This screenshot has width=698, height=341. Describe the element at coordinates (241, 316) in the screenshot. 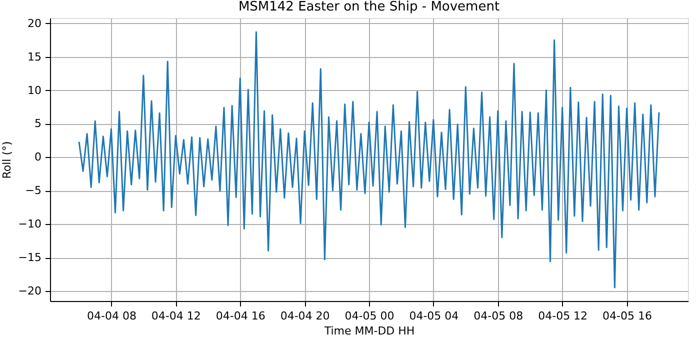

I see `x-tick-label: 04-04 16` at that location.